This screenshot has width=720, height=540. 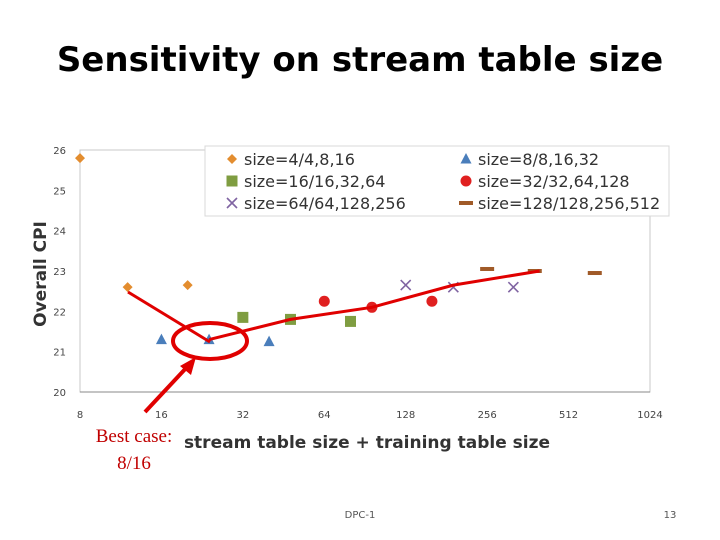 I want to click on legend-box, so click(x=437, y=181).